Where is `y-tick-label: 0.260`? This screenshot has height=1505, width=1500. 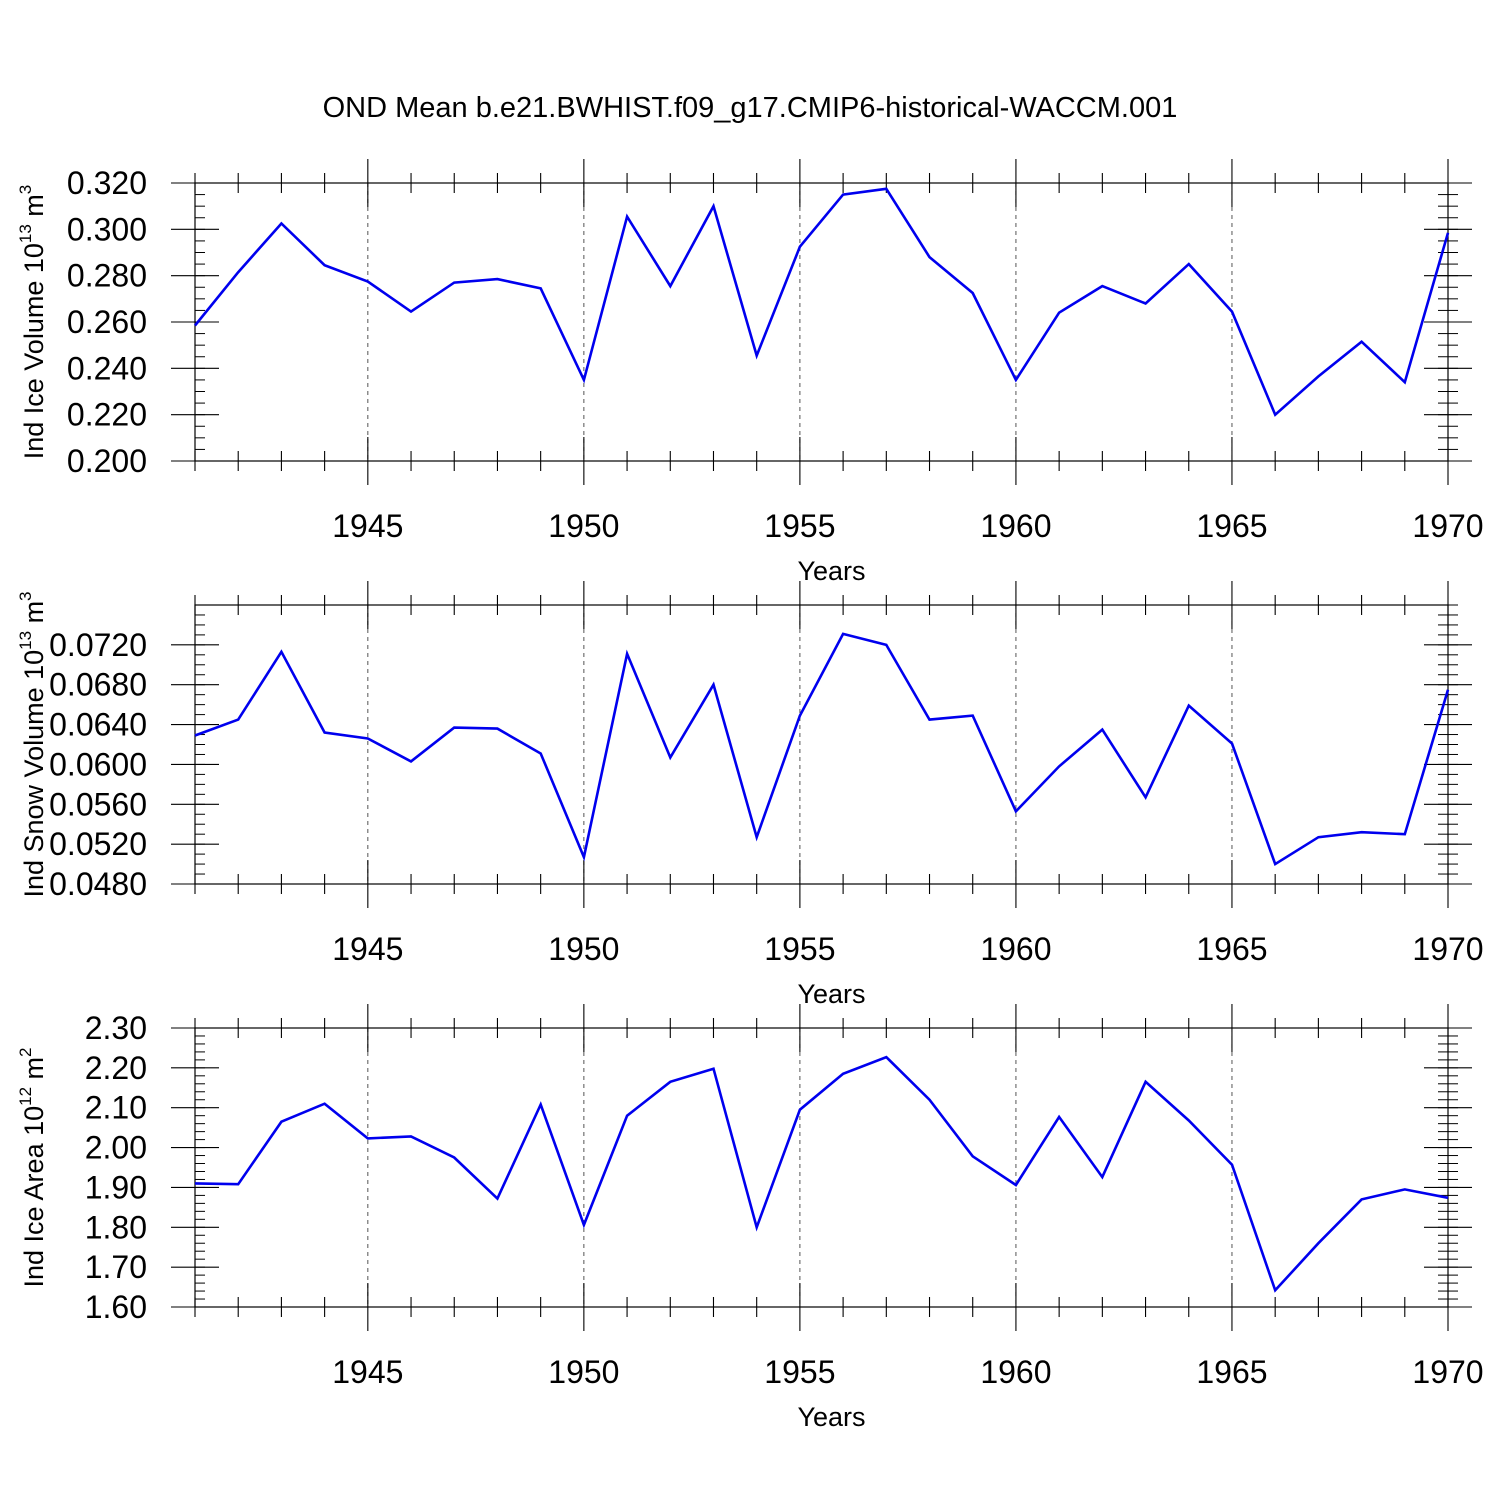 y-tick-label: 0.260 is located at coordinates (107, 322).